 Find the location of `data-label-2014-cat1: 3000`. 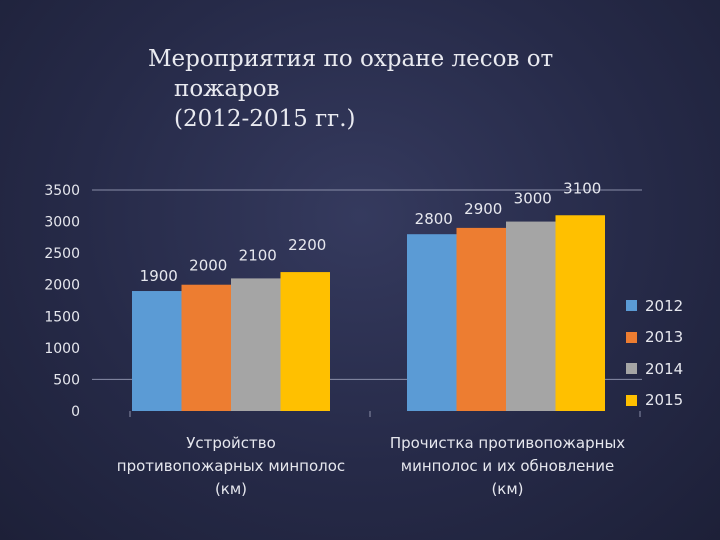

data-label-2014-cat1: 3000 is located at coordinates (533, 199).